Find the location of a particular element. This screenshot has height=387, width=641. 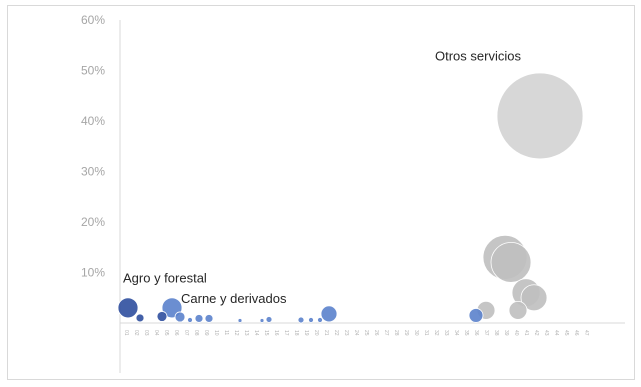

y-tick-label-3: 40% is located at coordinates (93, 121).